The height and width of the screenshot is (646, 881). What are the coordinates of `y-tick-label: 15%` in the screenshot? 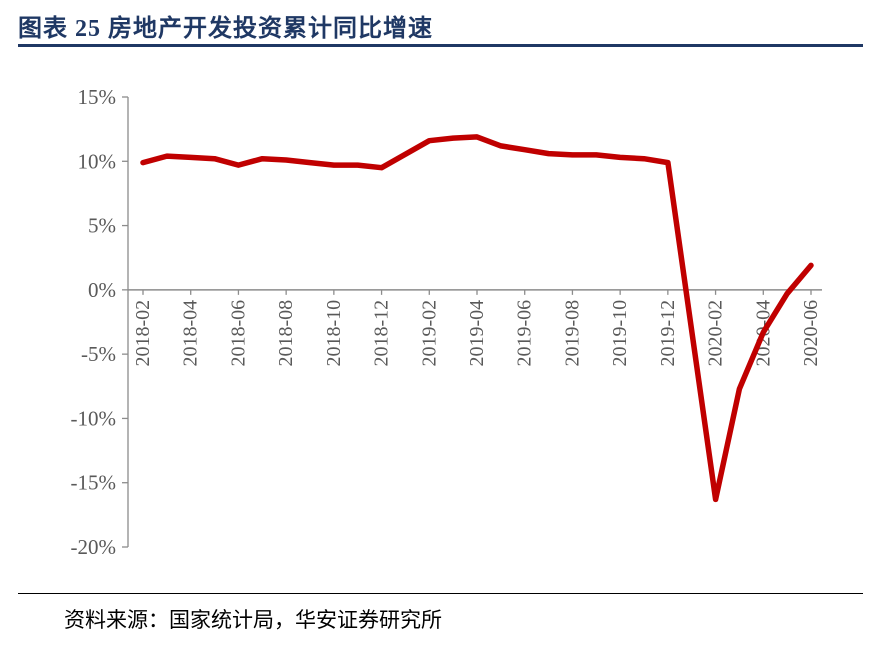 It's located at (97, 97).